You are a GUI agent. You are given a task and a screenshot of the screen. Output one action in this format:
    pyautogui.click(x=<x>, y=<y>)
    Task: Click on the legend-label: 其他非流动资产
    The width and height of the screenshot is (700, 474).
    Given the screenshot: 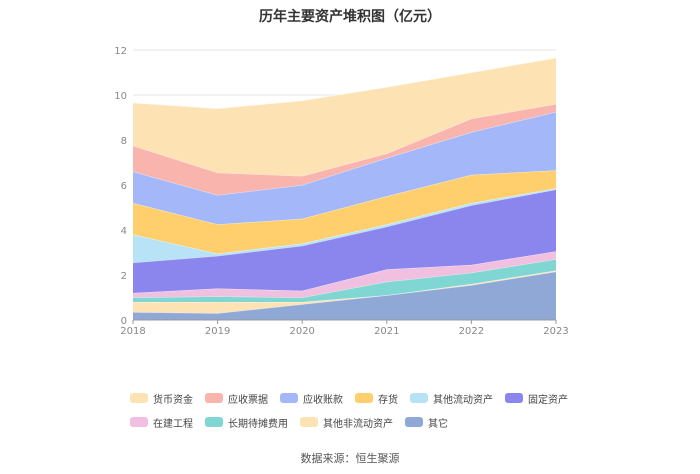 What is the action you would take?
    pyautogui.click(x=358, y=424)
    